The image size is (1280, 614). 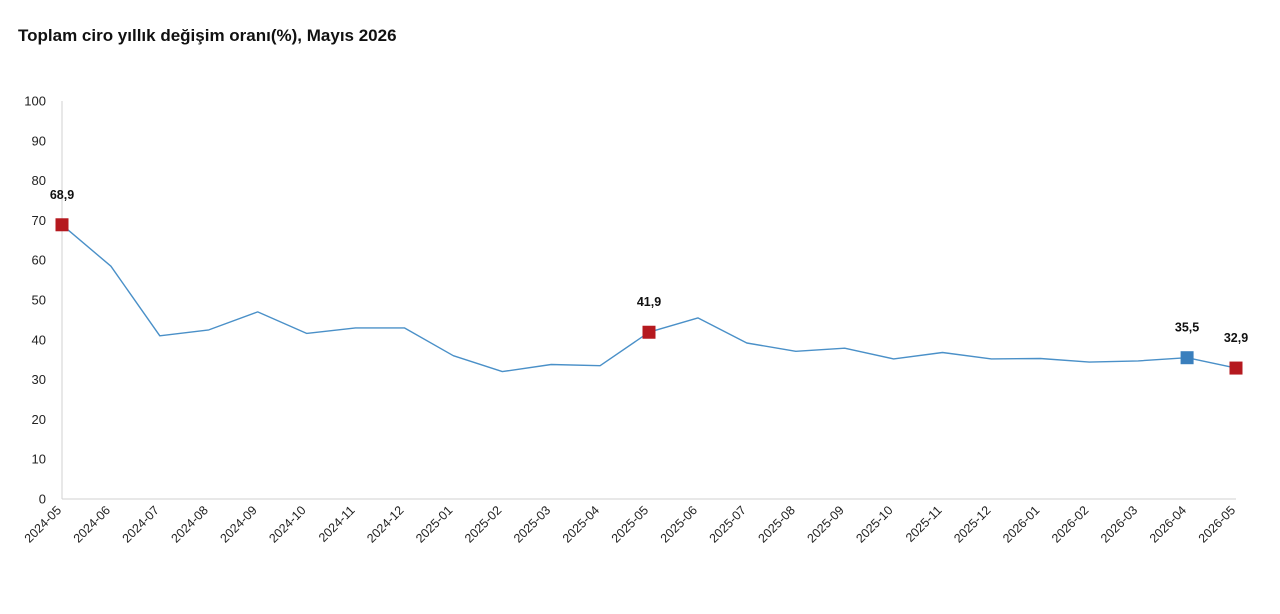 What do you see at coordinates (649, 302) in the screenshot?
I see `data-label: 41,9` at bounding box center [649, 302].